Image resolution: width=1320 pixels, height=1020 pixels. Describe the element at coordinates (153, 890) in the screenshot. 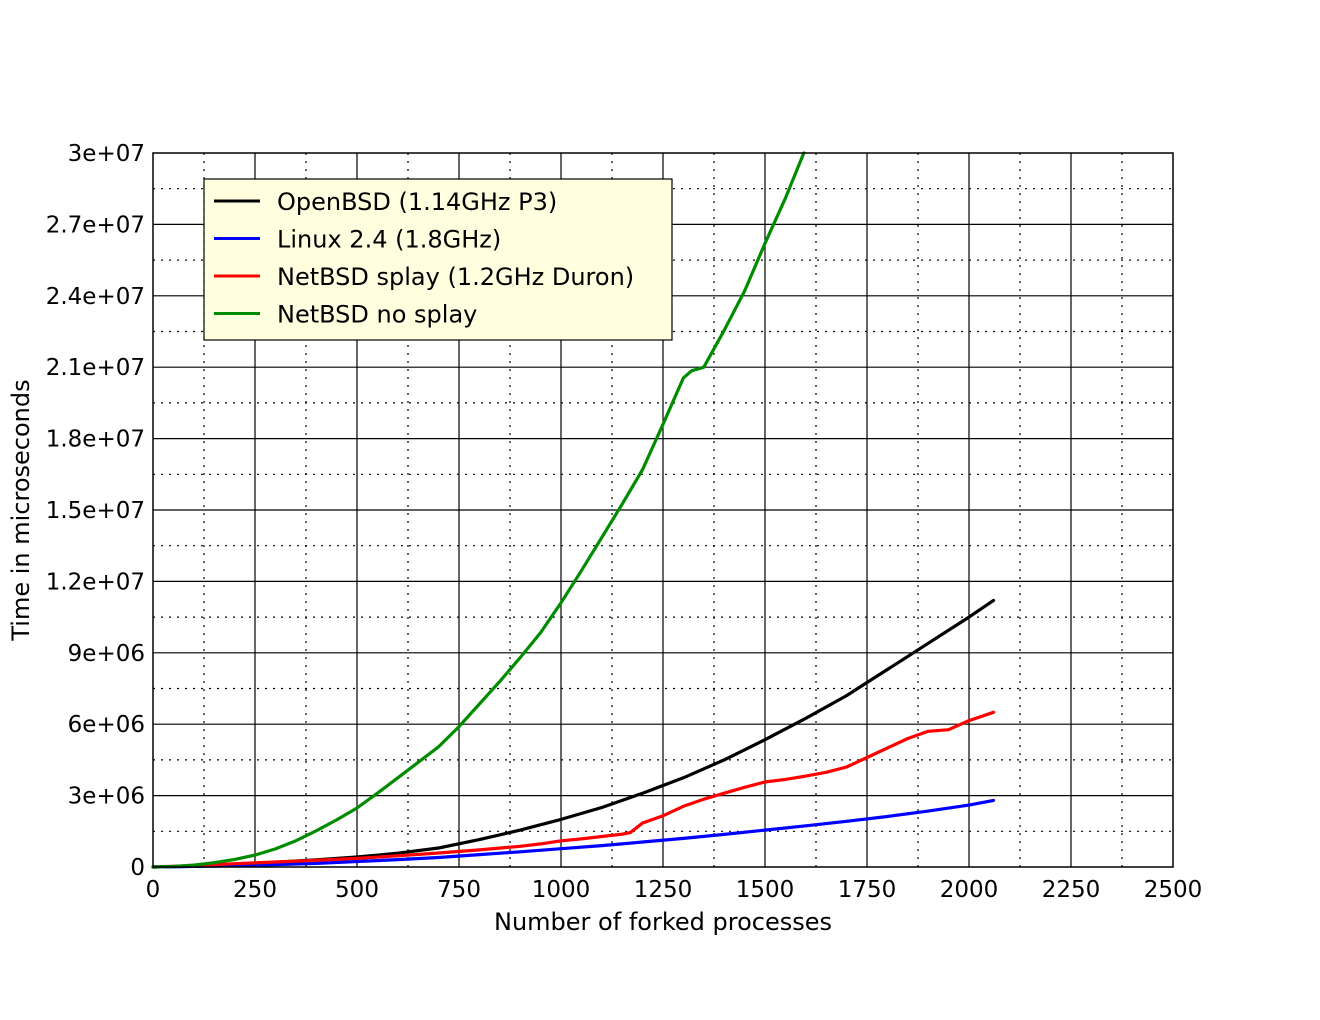

I see `x-tick-label: 0` at that location.